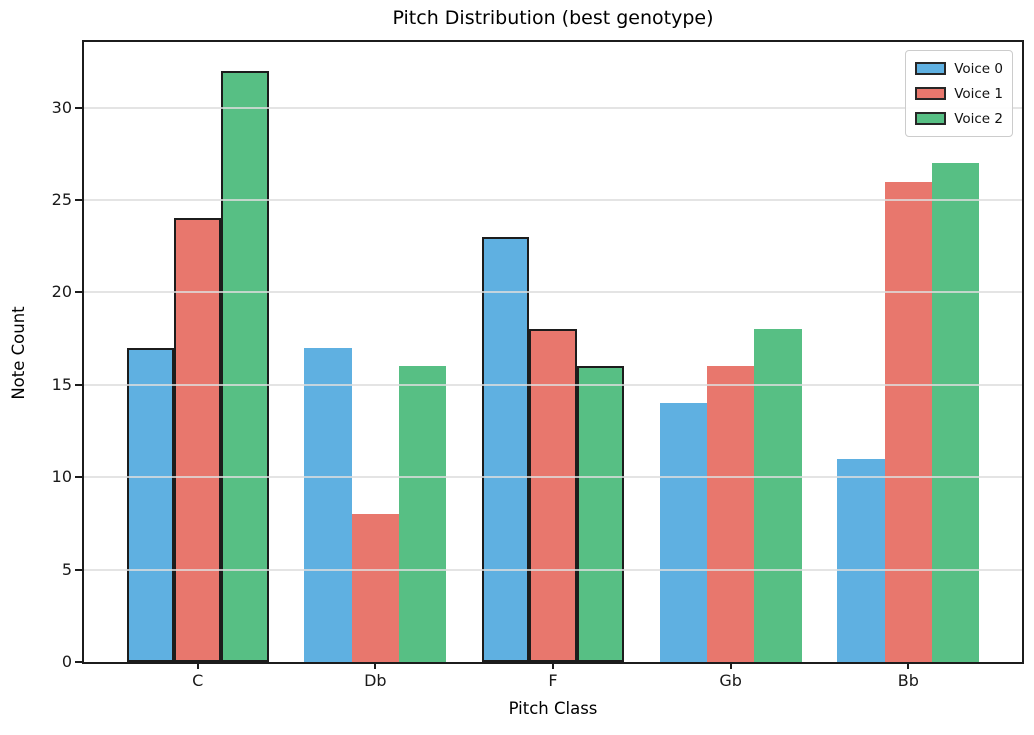 This screenshot has height=735, width=1034. I want to click on y-tick-label-10: 10, so click(61, 477).